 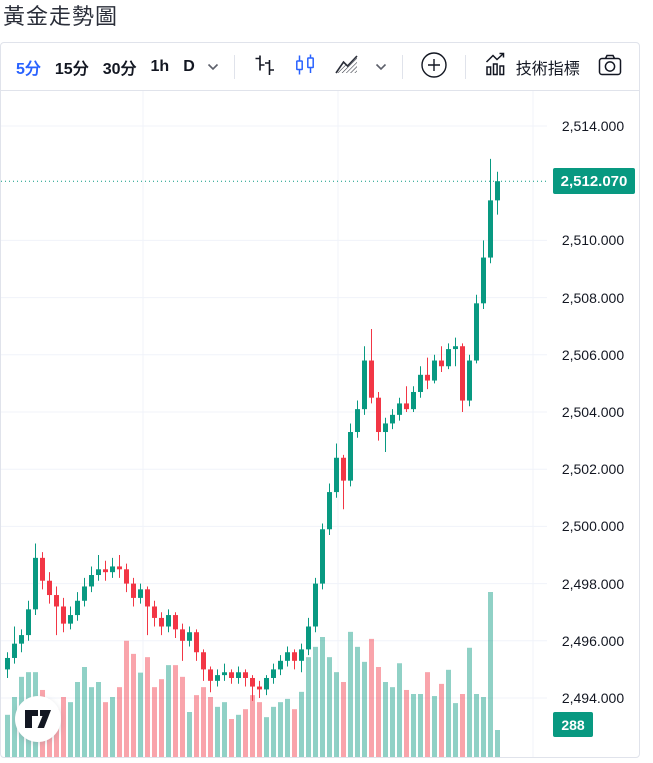 I want to click on chart-type-dropdown-button, so click(x=381, y=66).